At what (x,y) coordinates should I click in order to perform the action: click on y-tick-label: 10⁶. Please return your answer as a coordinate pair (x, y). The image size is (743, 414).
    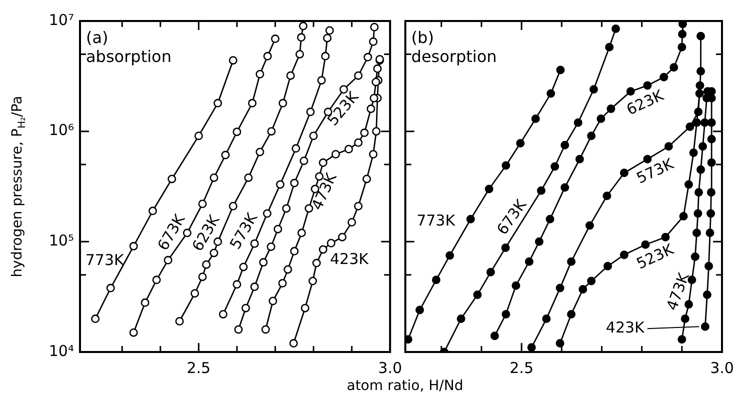
    Looking at the image, I should click on (61, 130).